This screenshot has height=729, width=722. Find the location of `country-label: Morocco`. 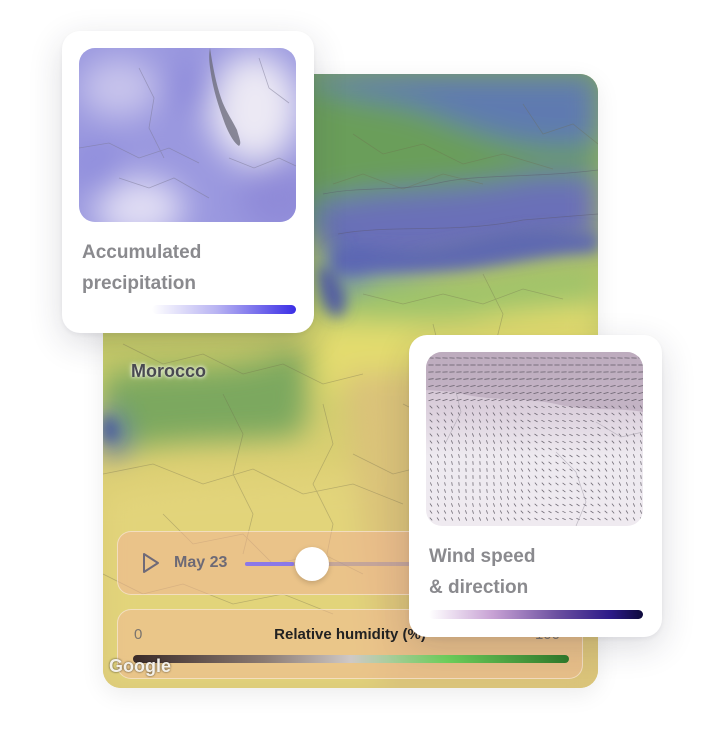

country-label: Morocco is located at coordinates (169, 371).